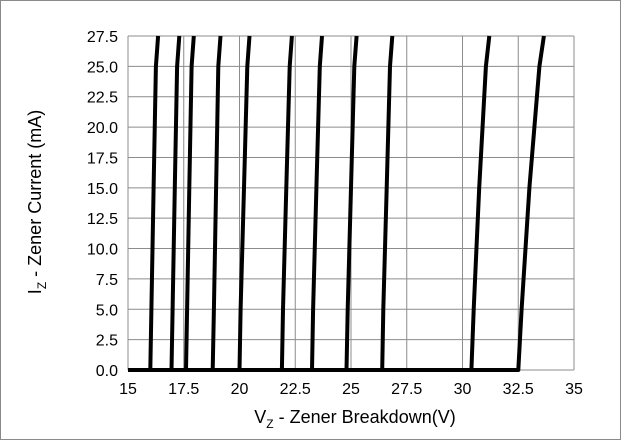 This screenshot has width=621, height=440. I want to click on y-tick-label: 0.0, so click(107, 371).